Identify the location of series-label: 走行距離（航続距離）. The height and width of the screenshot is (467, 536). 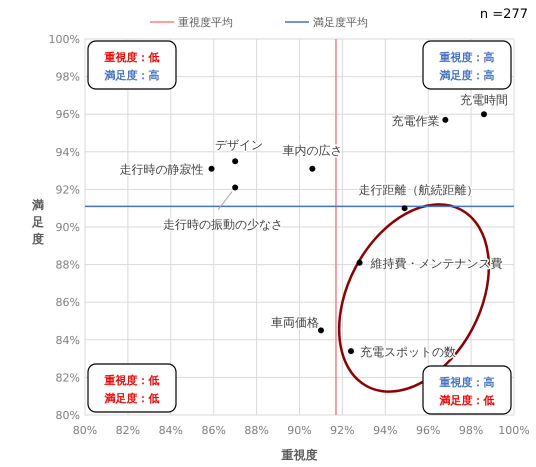
(418, 190).